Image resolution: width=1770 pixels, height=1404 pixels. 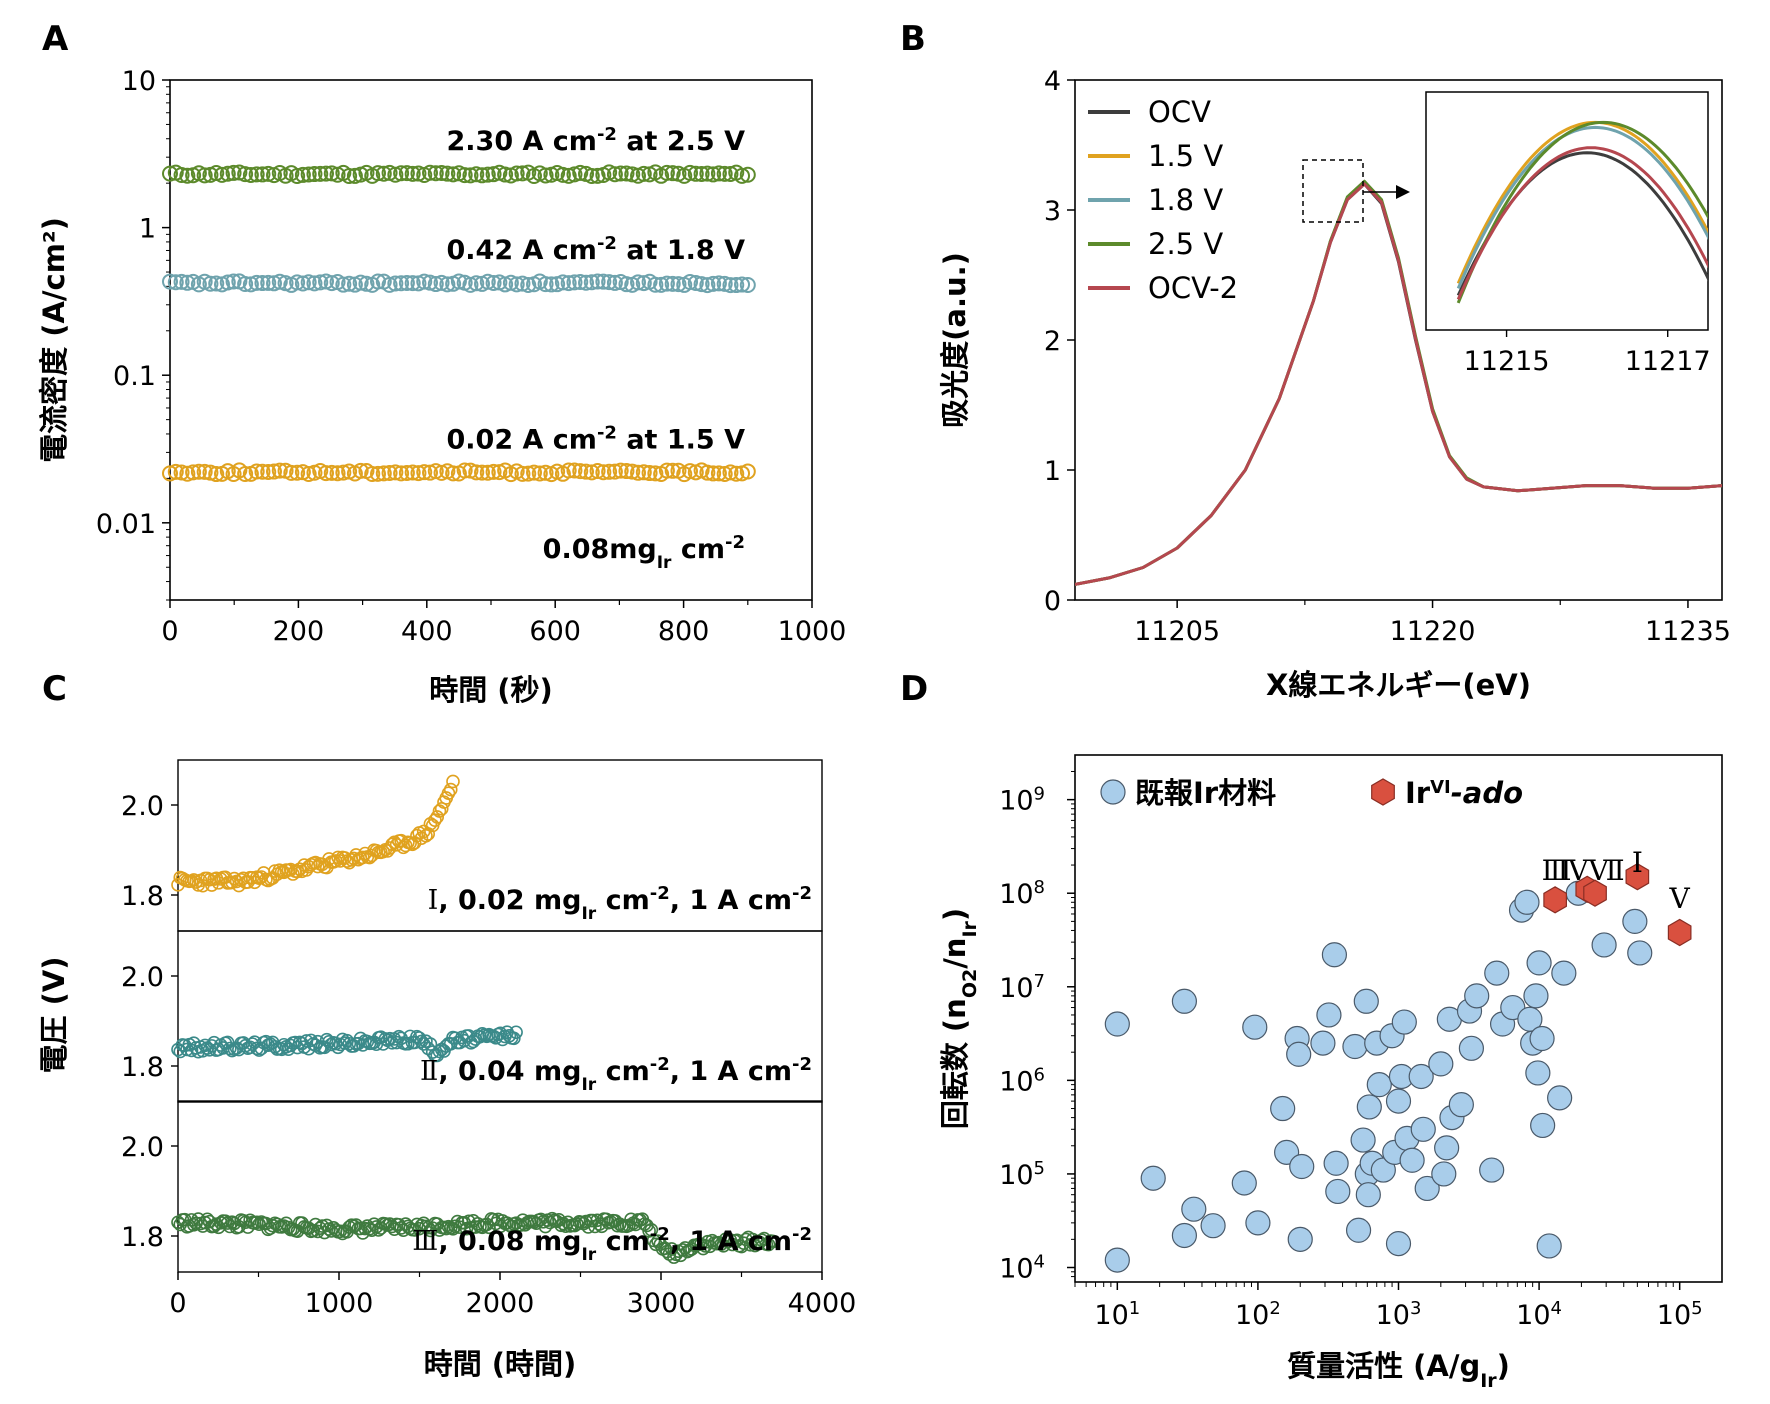 I want to click on legend-label-literature: 既報Ir材料, so click(x=1205, y=793).